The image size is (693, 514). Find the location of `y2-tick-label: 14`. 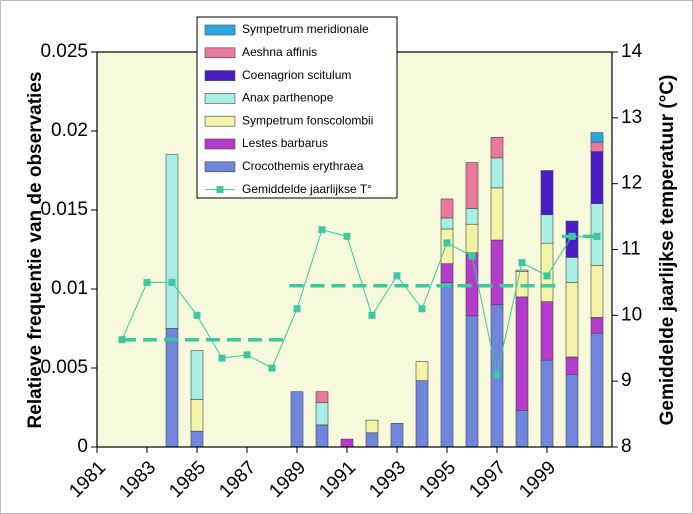

y2-tick-label: 14 is located at coordinates (632, 51).